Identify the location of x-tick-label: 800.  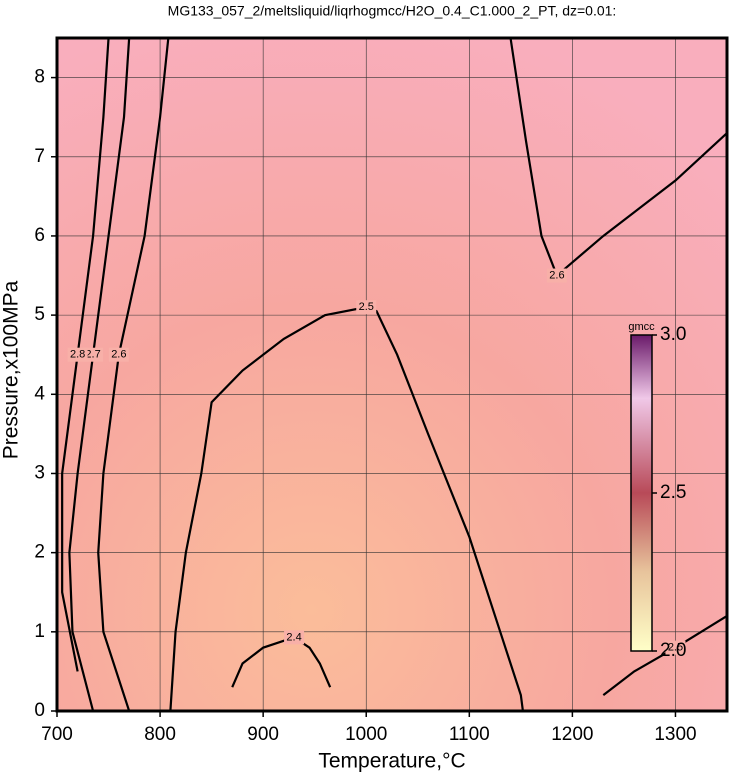
(160, 734).